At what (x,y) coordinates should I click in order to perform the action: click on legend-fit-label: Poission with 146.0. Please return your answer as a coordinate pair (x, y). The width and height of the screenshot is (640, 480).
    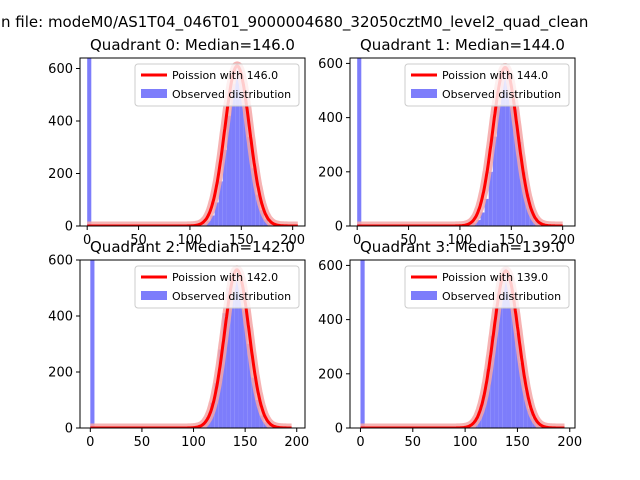
    Looking at the image, I should click on (225, 75).